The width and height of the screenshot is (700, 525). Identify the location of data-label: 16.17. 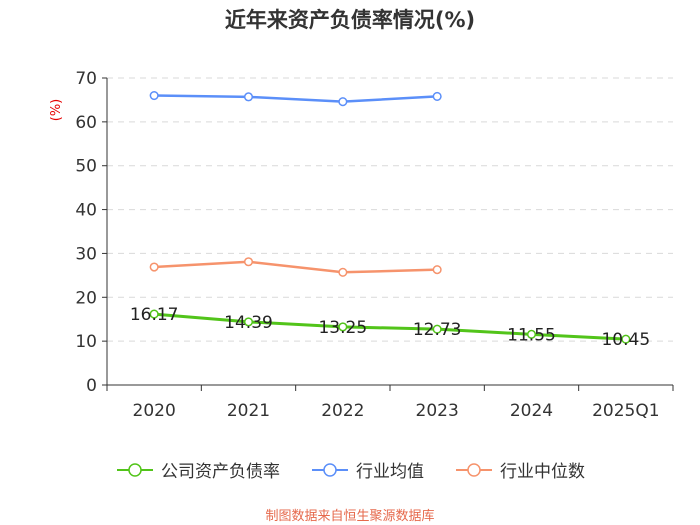
(154, 315).